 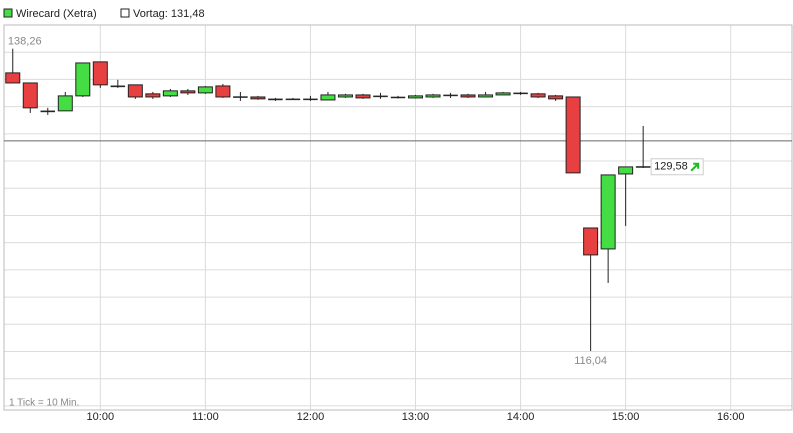 What do you see at coordinates (101, 417) in the screenshot?
I see `x-tick-label: 10:00` at bounding box center [101, 417].